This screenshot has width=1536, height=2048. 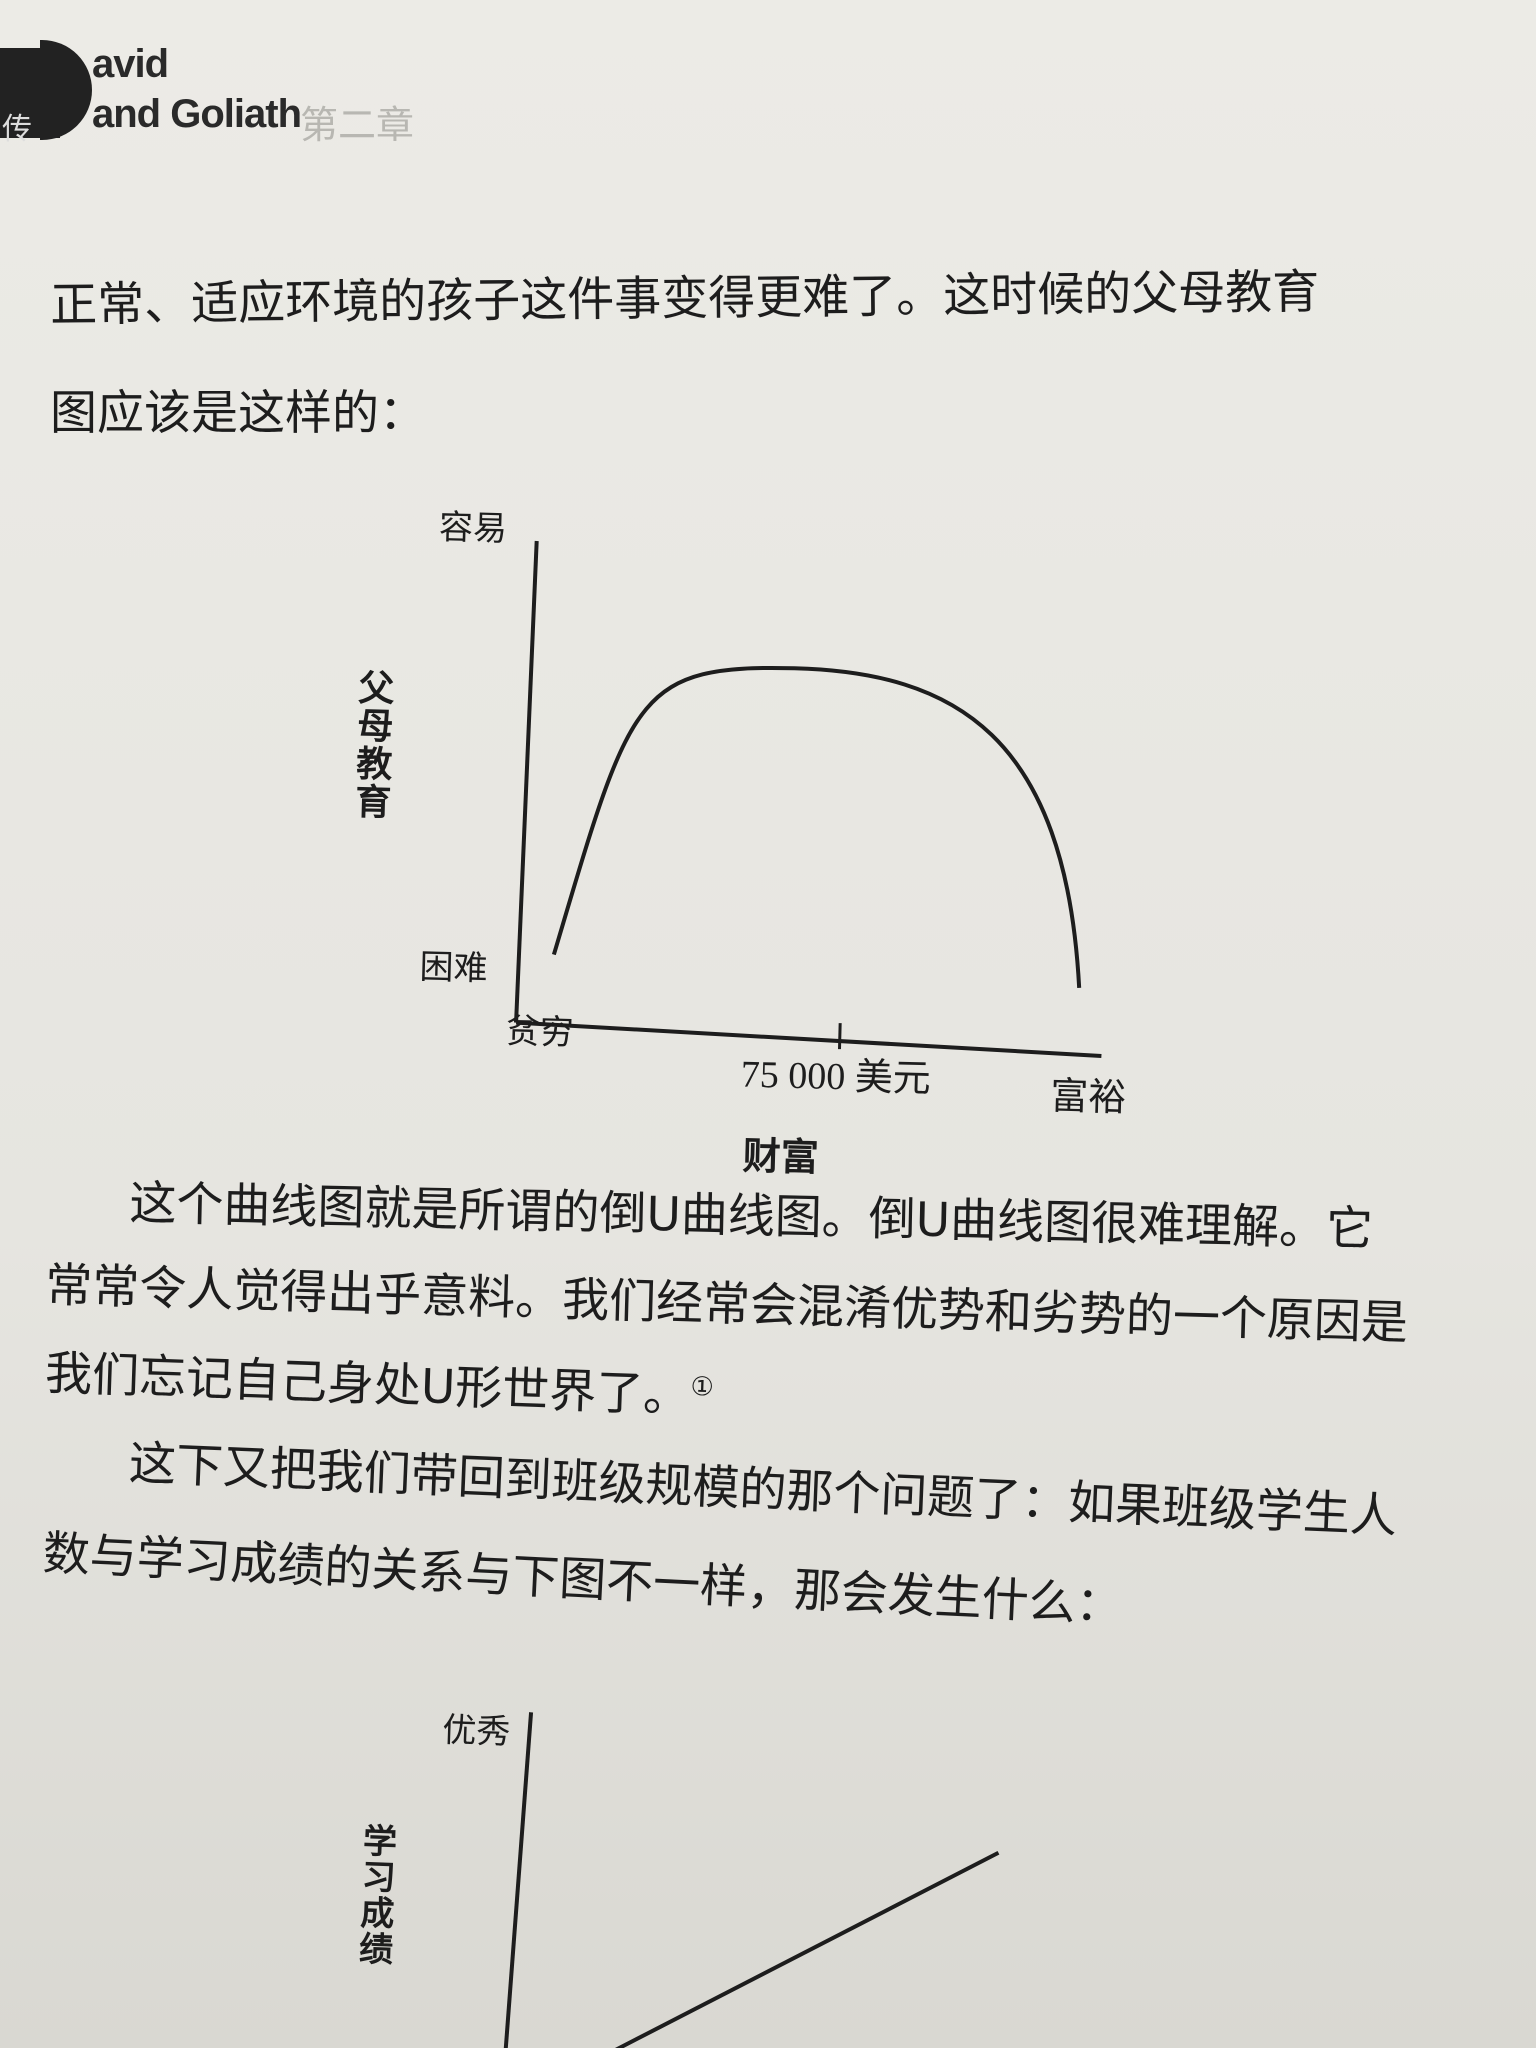 I want to click on paragraph-line: 图应该是这样的：, so click(x=238, y=413).